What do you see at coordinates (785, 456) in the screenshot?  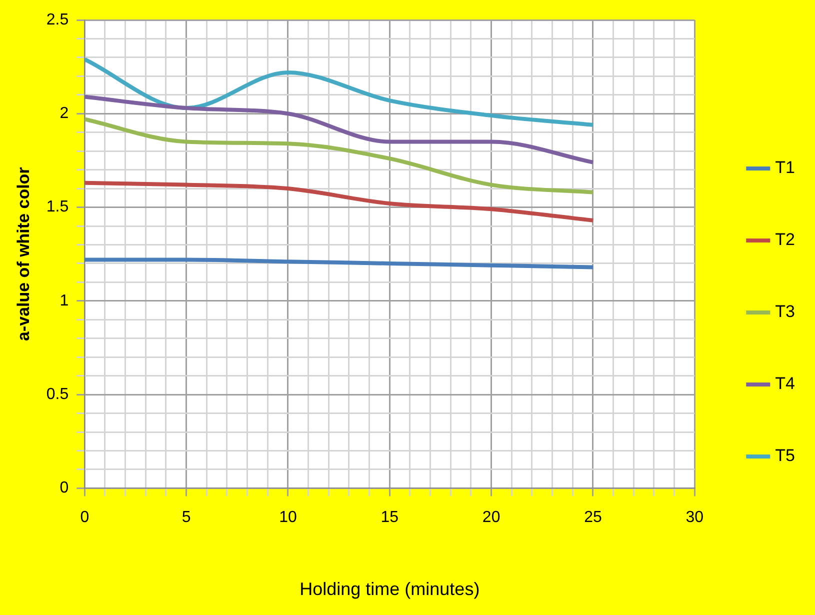 I see `legend-label: T5` at bounding box center [785, 456].